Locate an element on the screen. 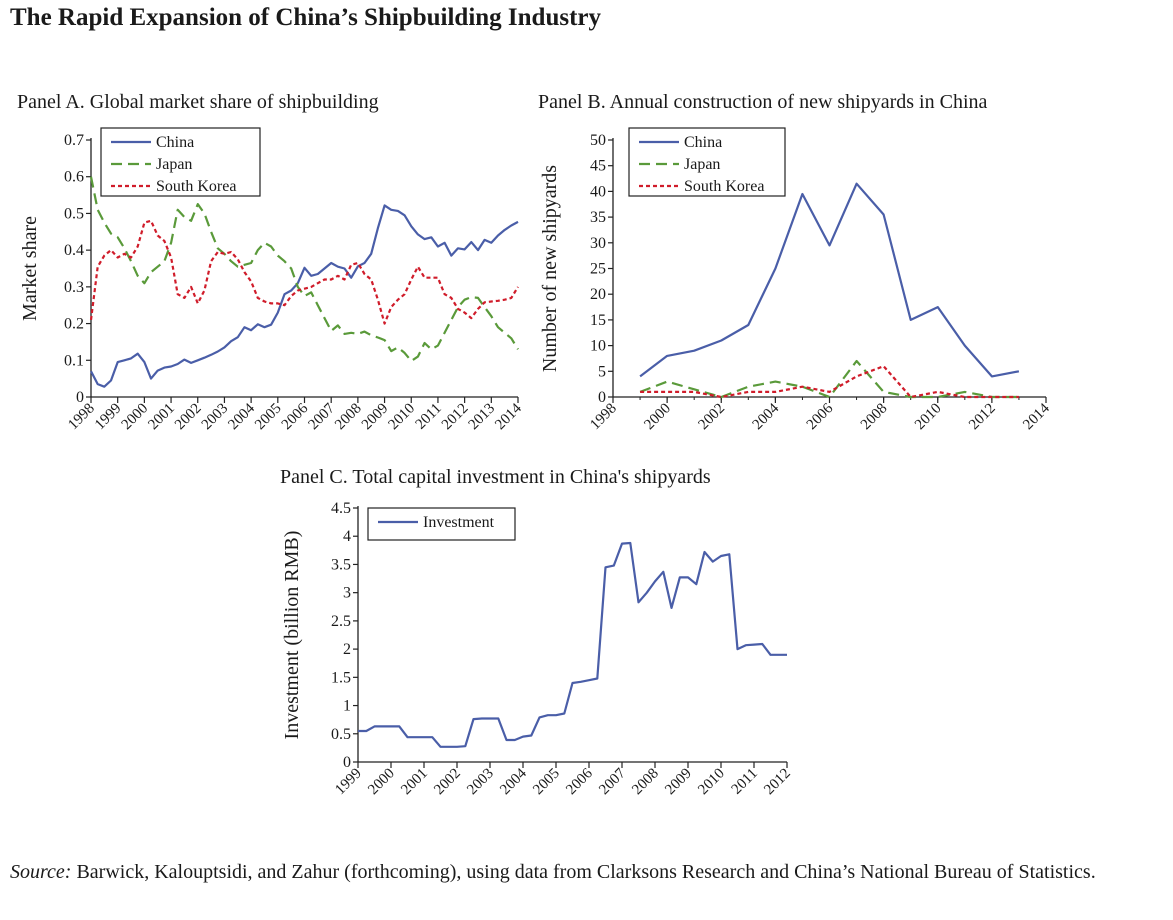 The height and width of the screenshot is (920, 1173). y-tick-label: 10 is located at coordinates (598, 346).